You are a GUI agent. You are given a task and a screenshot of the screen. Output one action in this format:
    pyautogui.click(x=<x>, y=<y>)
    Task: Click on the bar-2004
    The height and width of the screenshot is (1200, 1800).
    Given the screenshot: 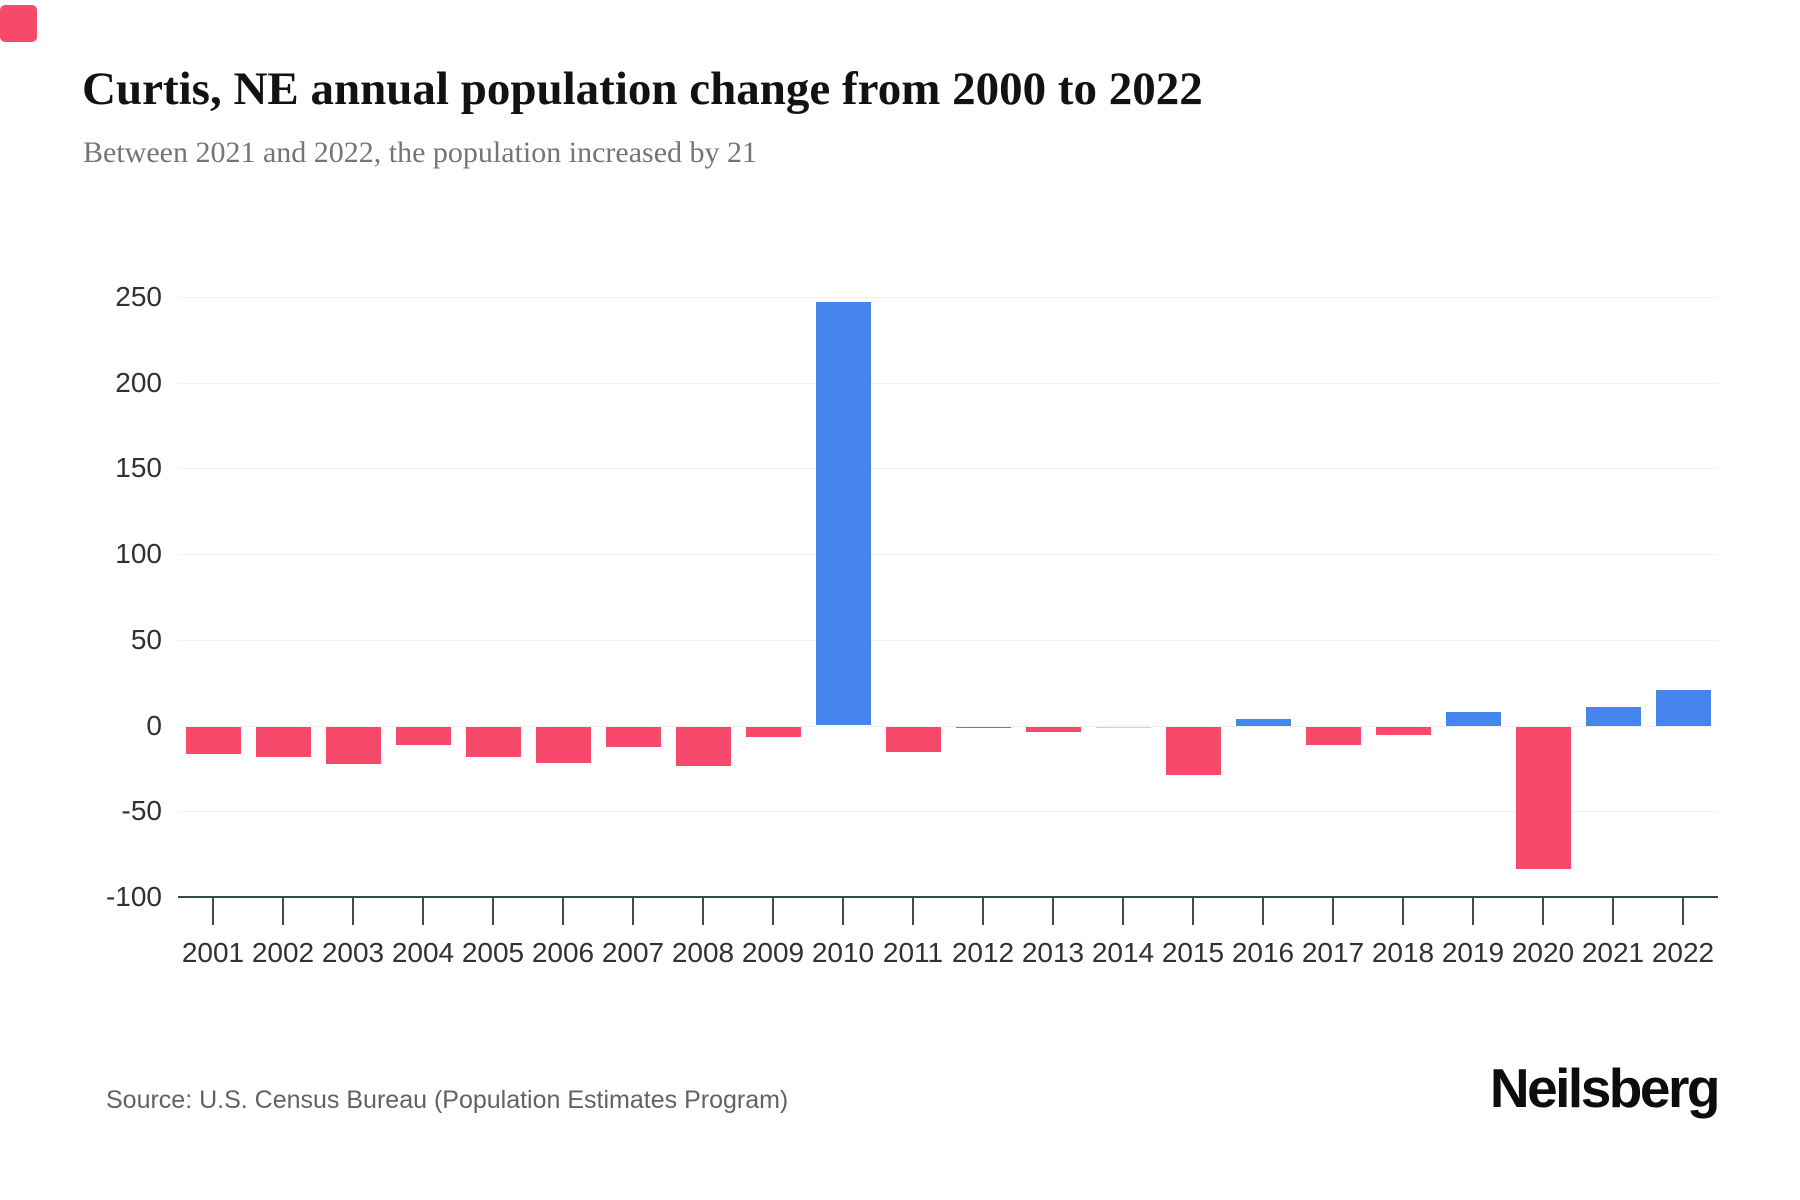 What is the action you would take?
    pyautogui.click(x=423, y=736)
    